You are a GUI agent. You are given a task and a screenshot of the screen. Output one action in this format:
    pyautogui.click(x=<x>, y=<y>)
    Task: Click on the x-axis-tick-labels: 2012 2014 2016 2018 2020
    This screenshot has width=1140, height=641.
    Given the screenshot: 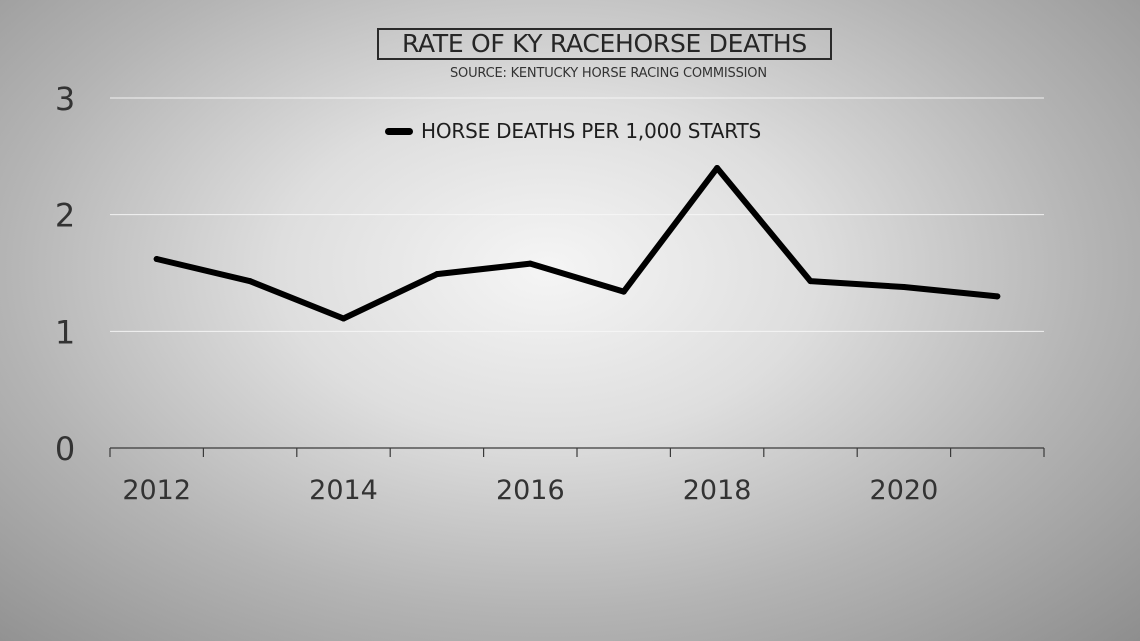 What is the action you would take?
    pyautogui.click(x=530, y=490)
    